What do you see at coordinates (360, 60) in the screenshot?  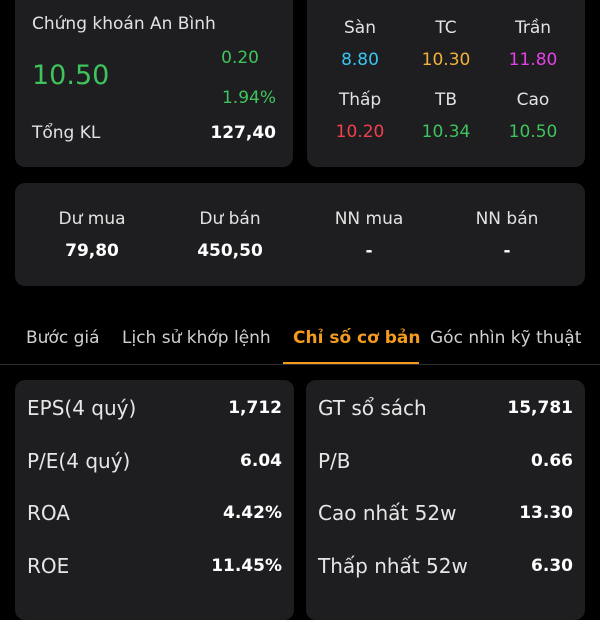 I see `floor-value: 8.80` at bounding box center [360, 60].